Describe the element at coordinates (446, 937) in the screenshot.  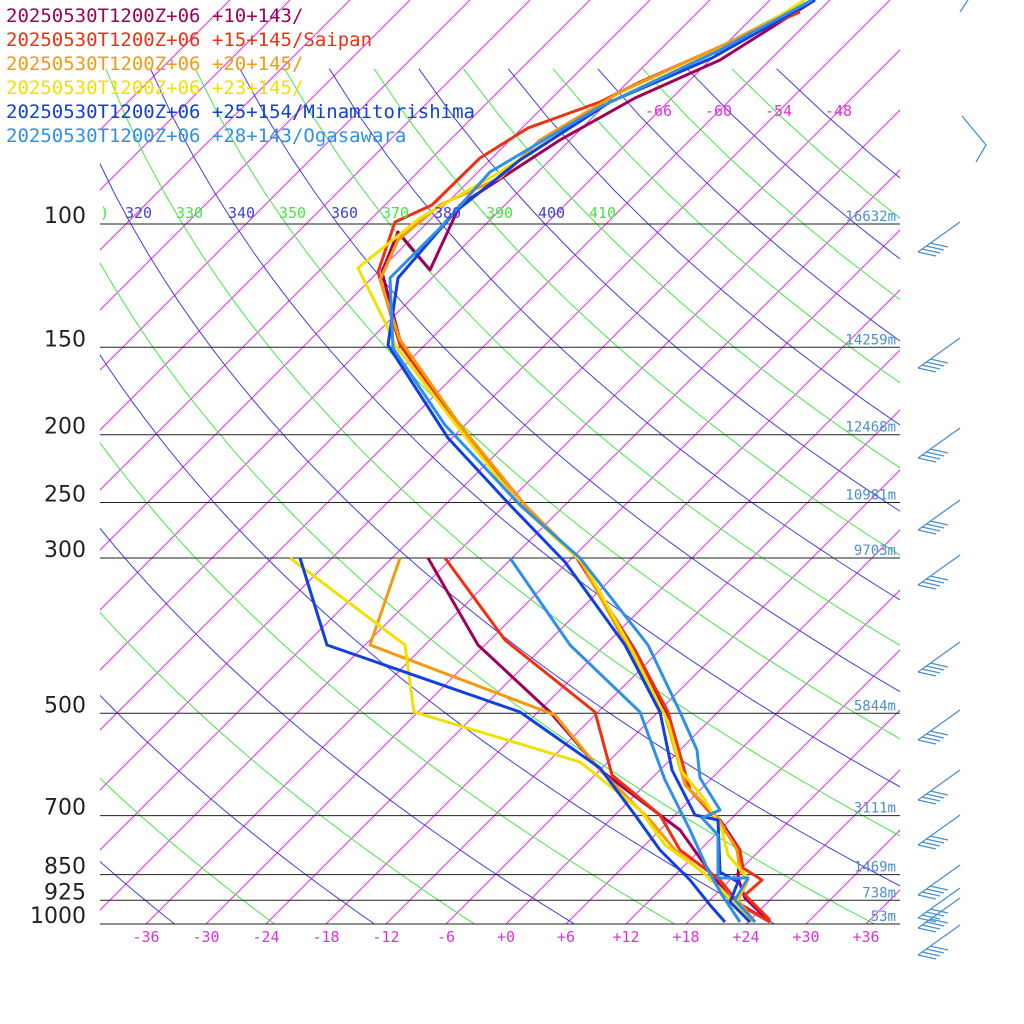
I see `temperature-tick-label: -6` at that location.